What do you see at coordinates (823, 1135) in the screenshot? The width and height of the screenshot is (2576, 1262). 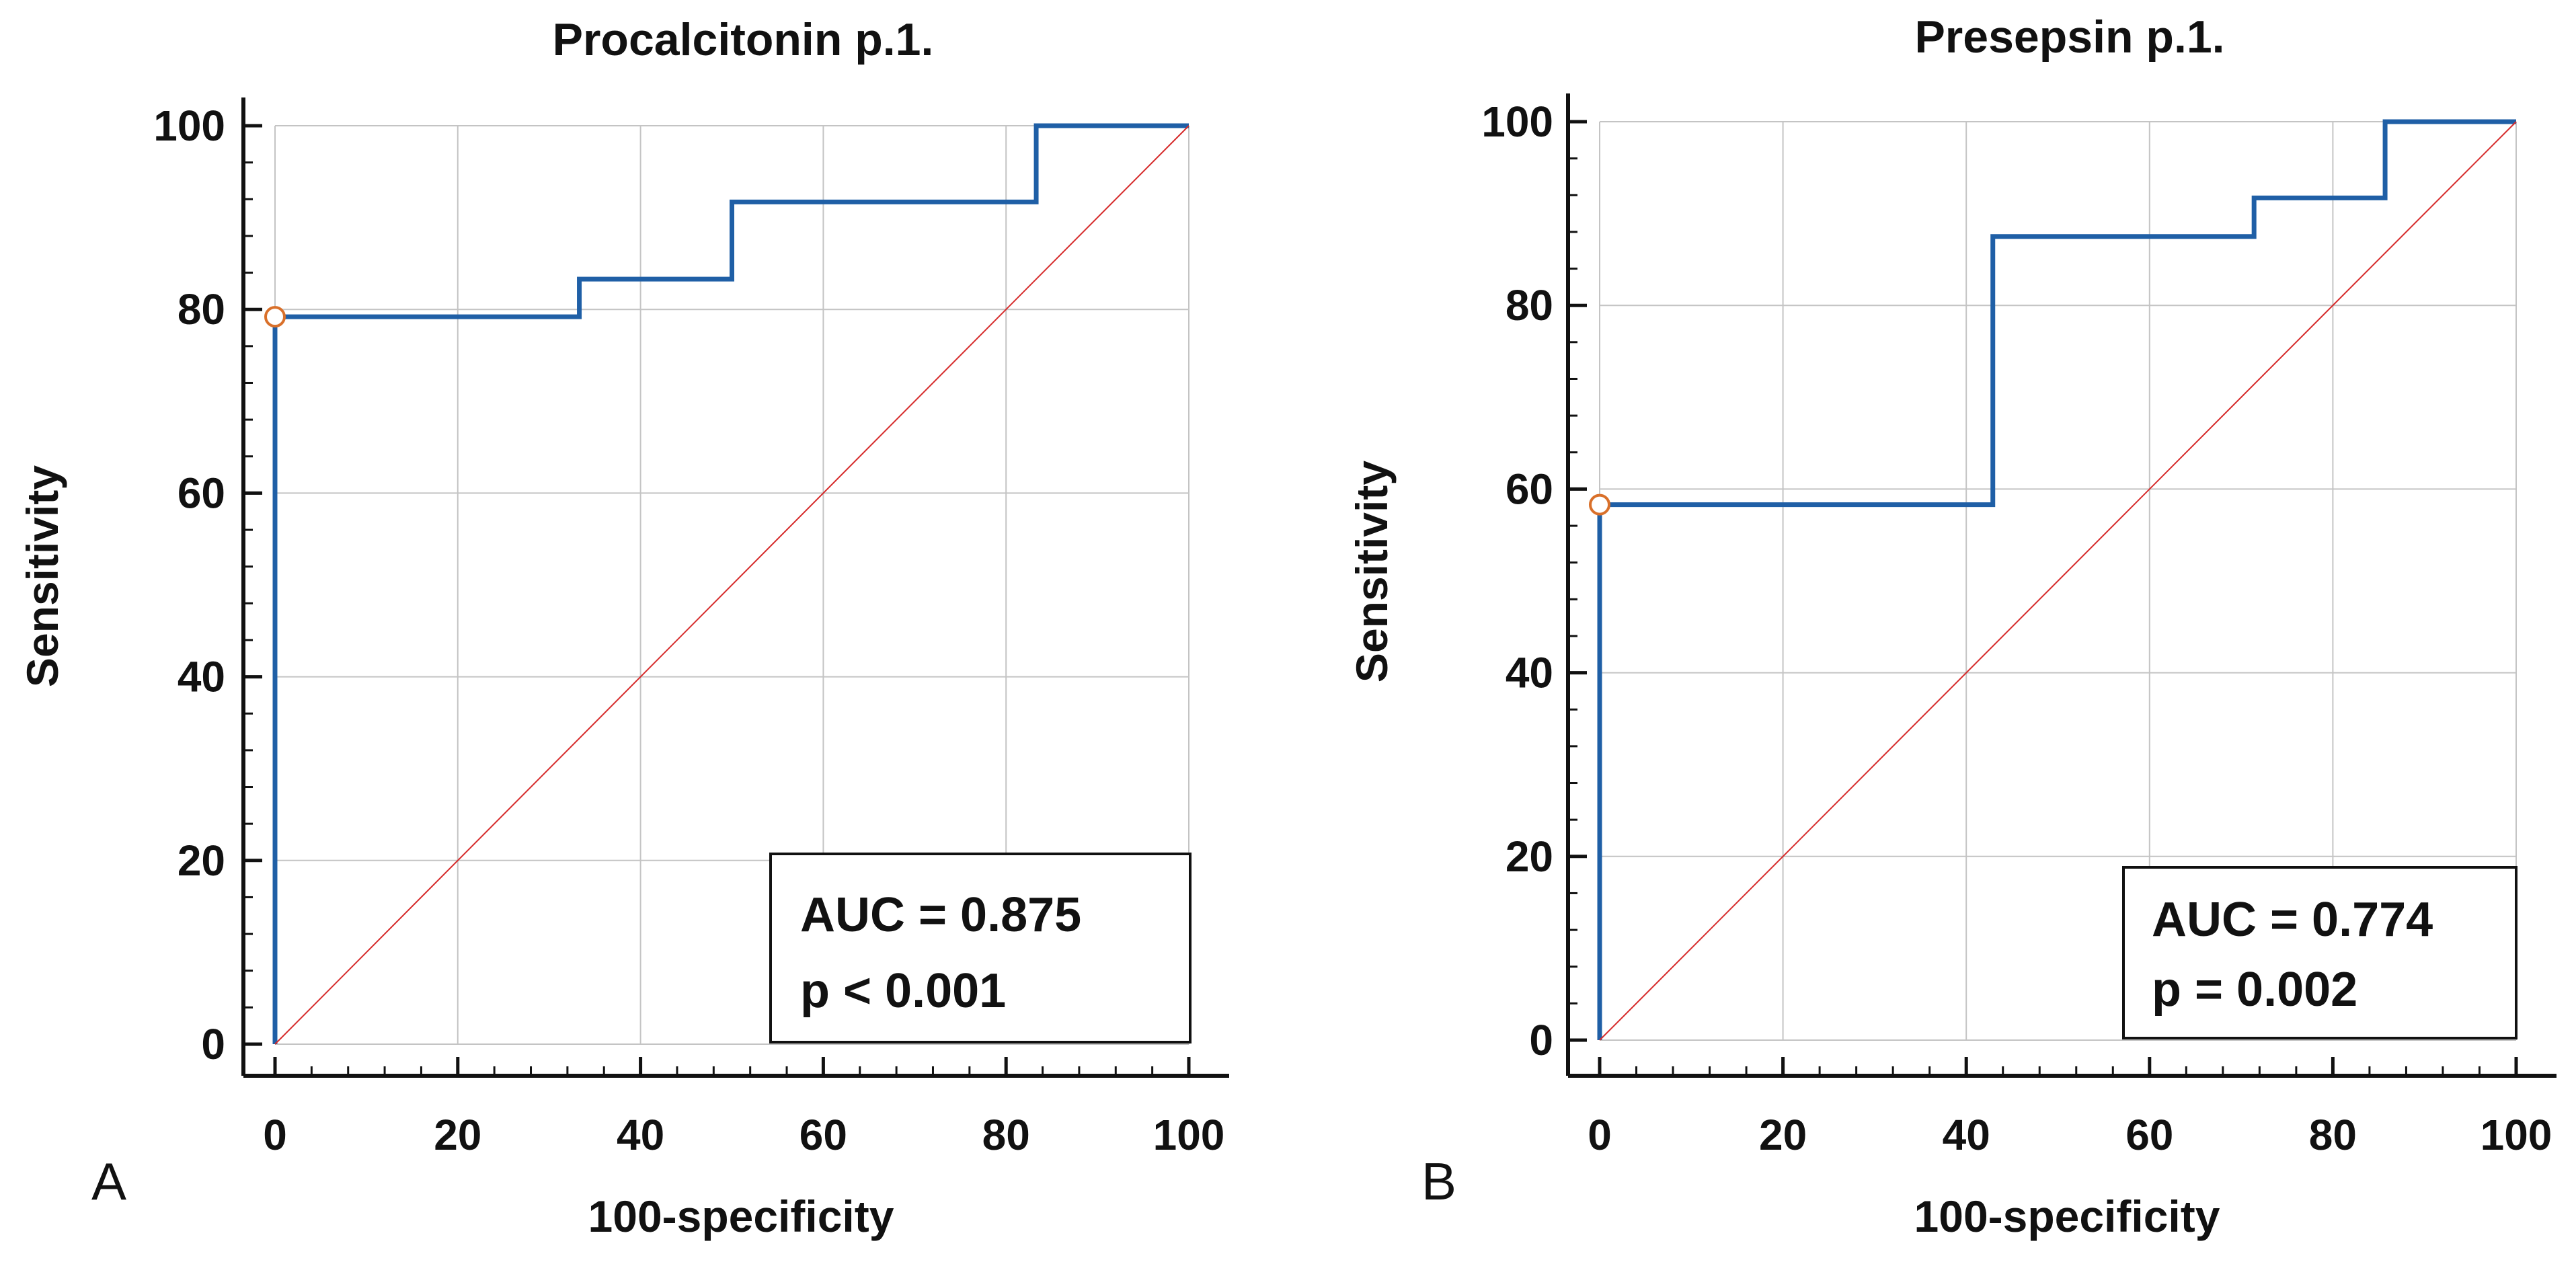 I see `panel-a-xtick-label-60: 60` at bounding box center [823, 1135].